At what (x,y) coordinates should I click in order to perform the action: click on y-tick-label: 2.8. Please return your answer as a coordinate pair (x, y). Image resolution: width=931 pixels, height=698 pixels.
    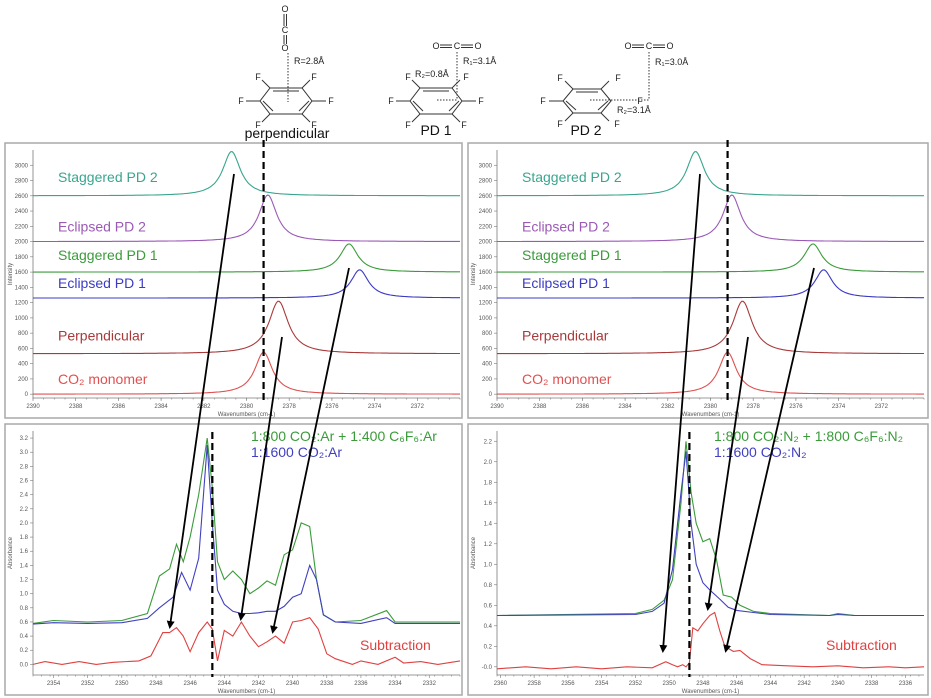
    Looking at the image, I should click on (24, 467).